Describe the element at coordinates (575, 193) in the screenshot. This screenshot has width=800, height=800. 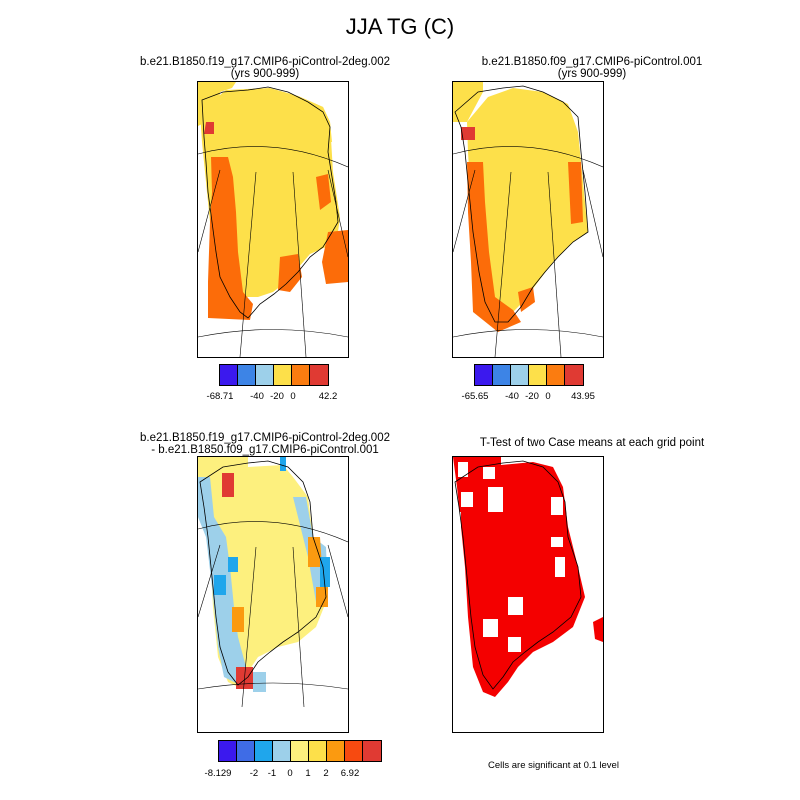
I see `east-orange-strip` at that location.